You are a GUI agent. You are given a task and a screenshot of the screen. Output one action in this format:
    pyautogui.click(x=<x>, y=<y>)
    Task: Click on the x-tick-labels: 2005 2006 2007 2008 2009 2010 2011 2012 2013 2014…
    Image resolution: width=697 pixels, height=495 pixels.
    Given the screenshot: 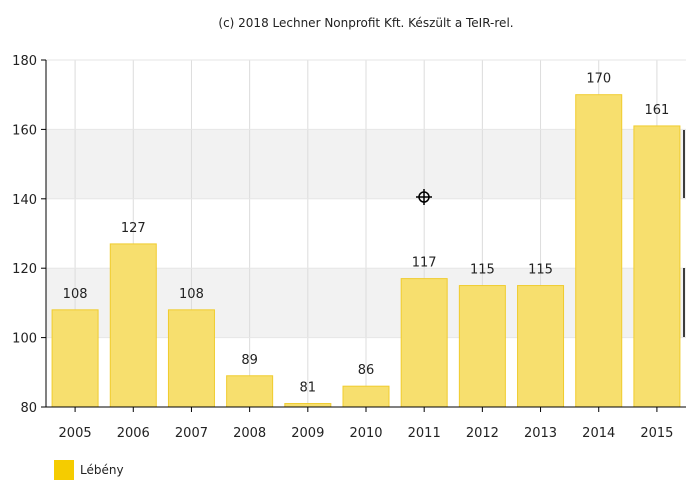 What is the action you would take?
    pyautogui.click(x=366, y=433)
    